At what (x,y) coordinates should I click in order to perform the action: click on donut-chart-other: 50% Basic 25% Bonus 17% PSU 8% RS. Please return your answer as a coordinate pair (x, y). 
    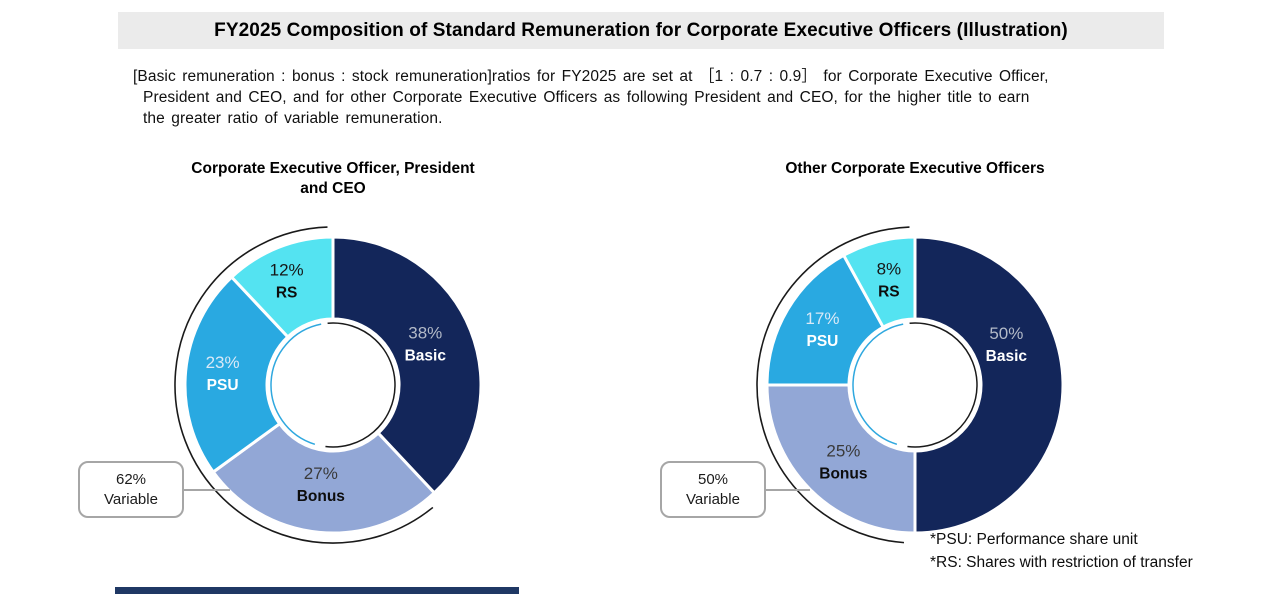
    Looking at the image, I should click on (910, 385).